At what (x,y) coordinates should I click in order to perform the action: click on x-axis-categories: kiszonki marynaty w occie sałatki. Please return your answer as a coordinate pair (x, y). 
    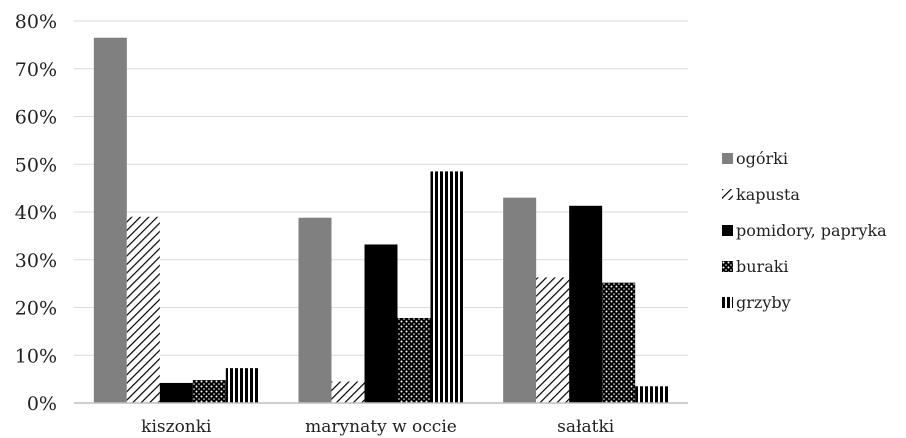
    Looking at the image, I should click on (378, 427).